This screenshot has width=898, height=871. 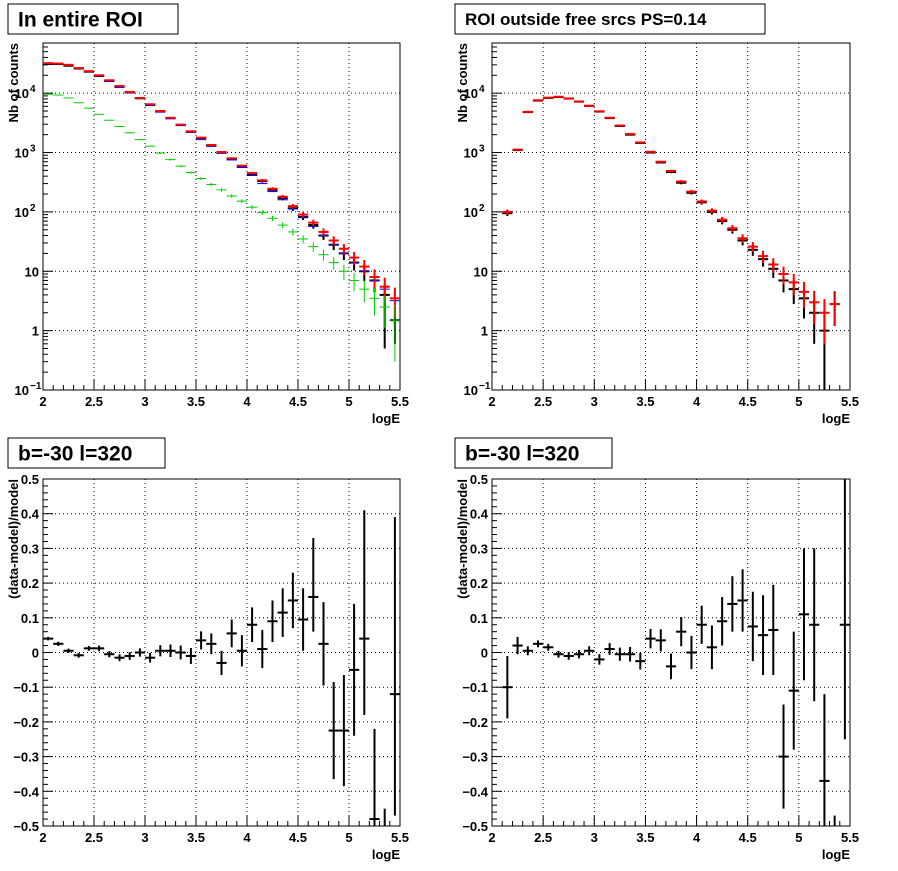 I want to click on y-axis-label: Nb of counts, so click(x=462, y=82).